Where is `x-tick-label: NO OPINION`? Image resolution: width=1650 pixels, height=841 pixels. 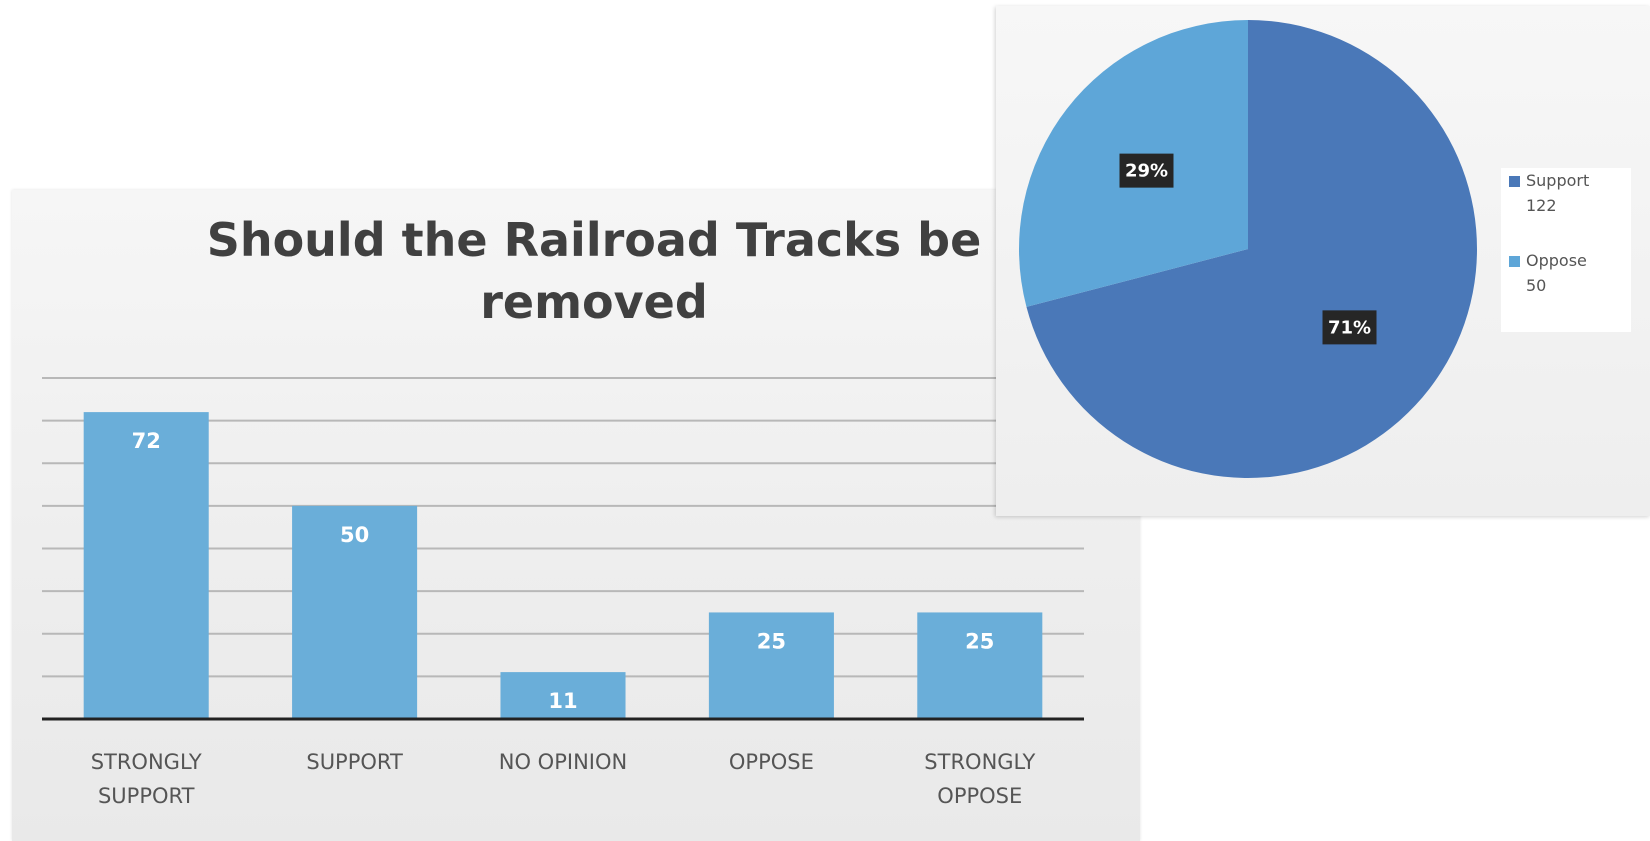 x-tick-label: NO OPINION is located at coordinates (563, 762).